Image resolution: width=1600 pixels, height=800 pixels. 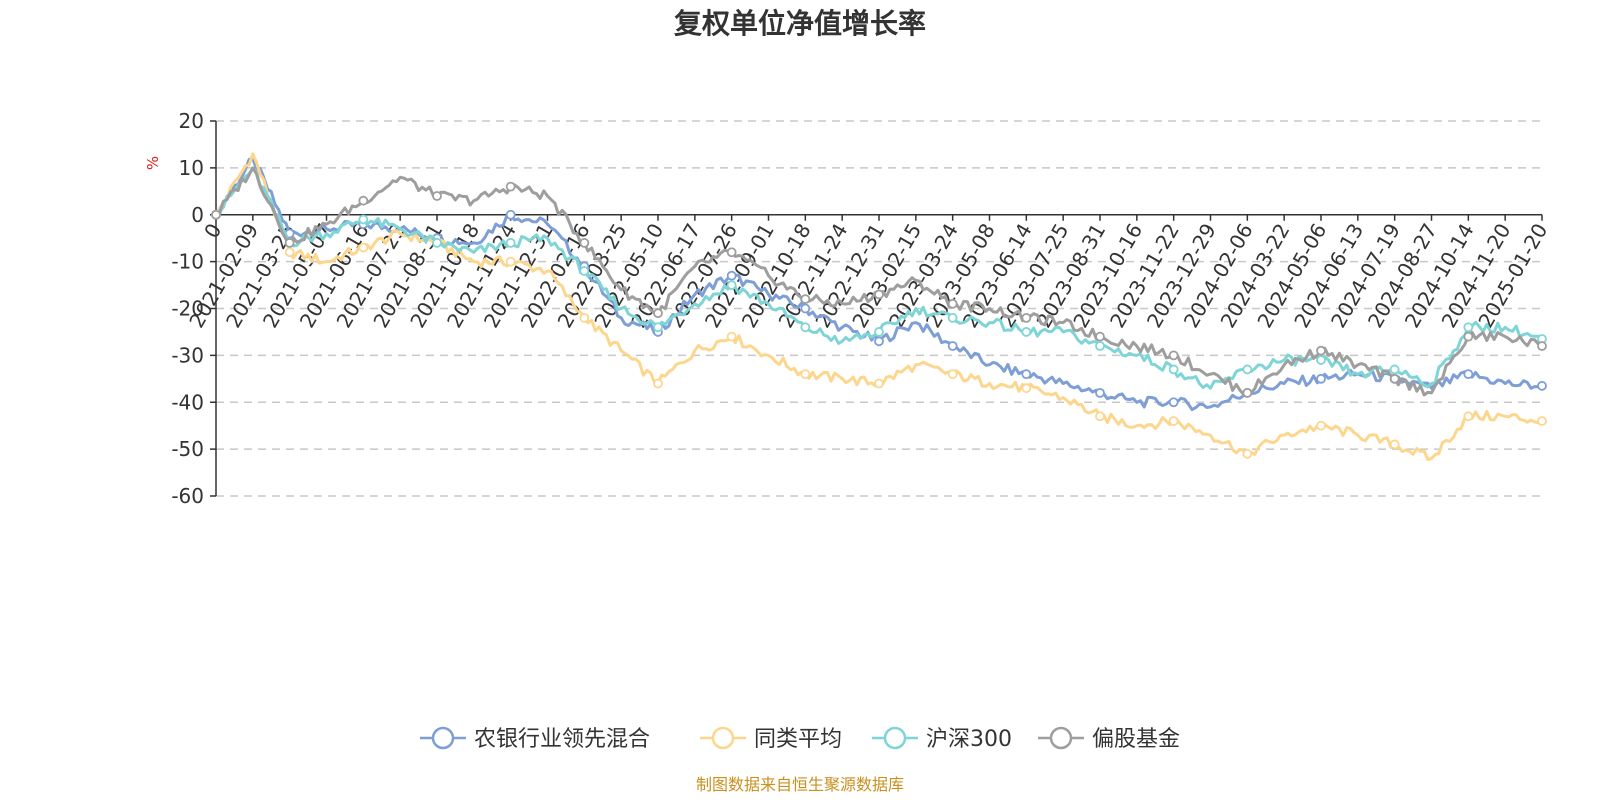 I want to click on legend: 农银行业领先混合 同类平均 沪深300 偏股基金, so click(x=800, y=739).